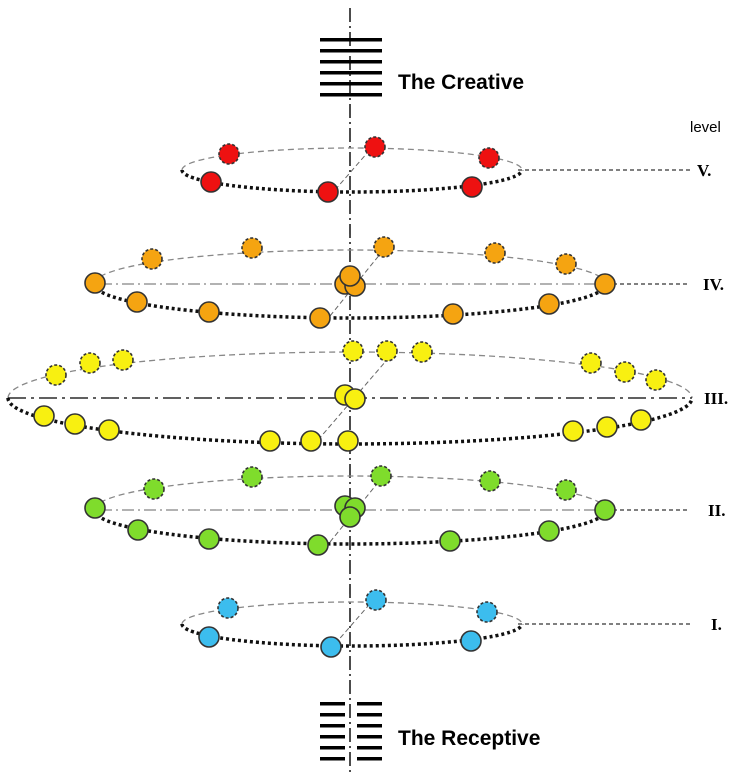  I want to click on level-v-nodes, so click(350, 169).